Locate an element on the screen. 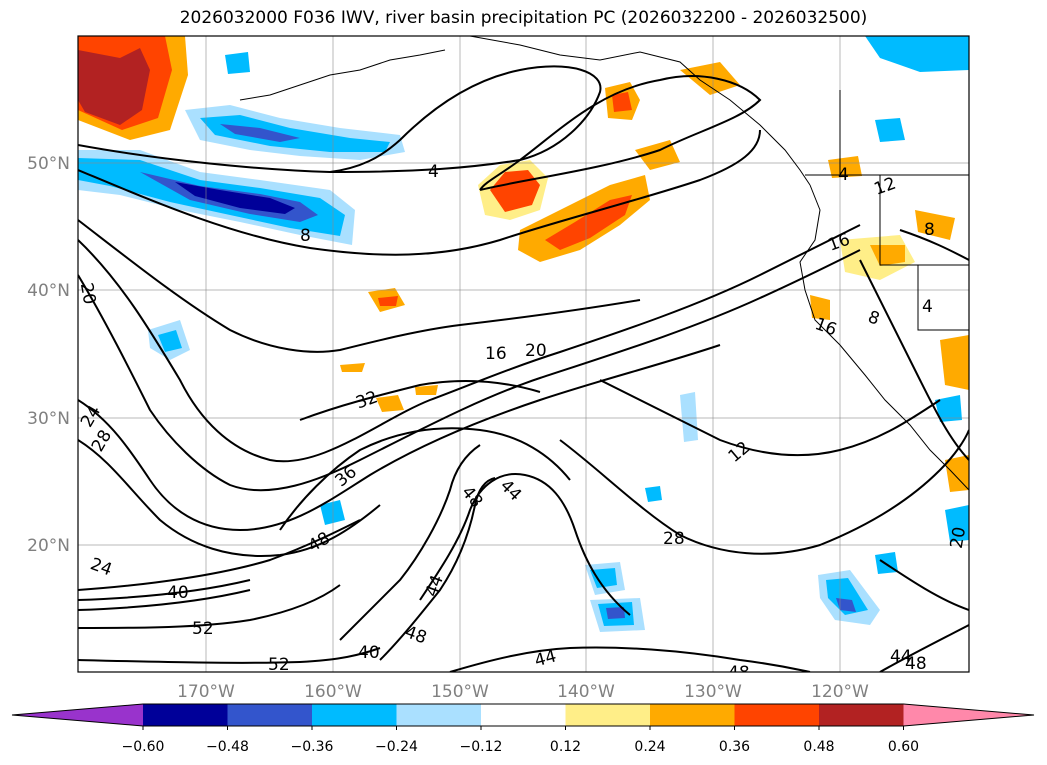  contour-label-28-south: 28 is located at coordinates (674, 539).